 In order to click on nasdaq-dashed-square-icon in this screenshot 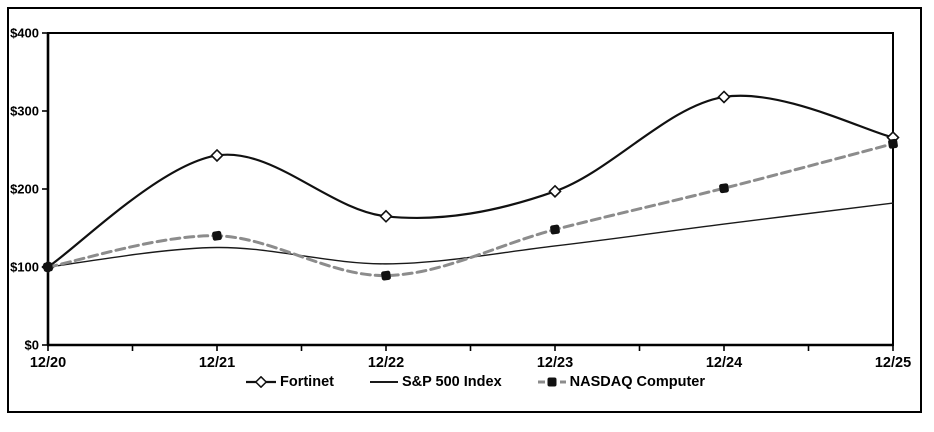, I will do `click(551, 382)`.